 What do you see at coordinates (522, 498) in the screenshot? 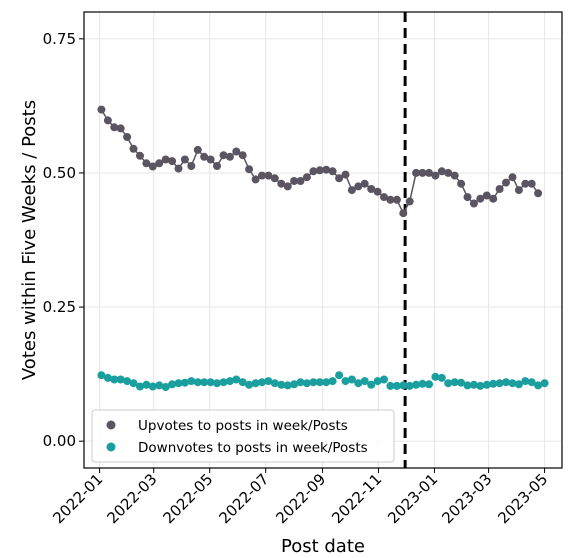
I see `x-tick-label: 2023-05` at bounding box center [522, 498].